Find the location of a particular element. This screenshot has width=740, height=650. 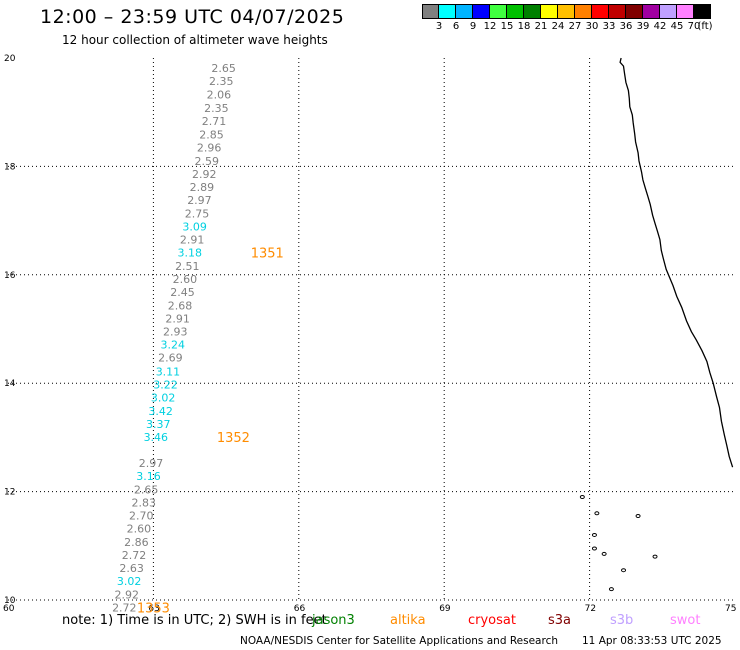

y-tick-label: 12 is located at coordinates (9, 493).